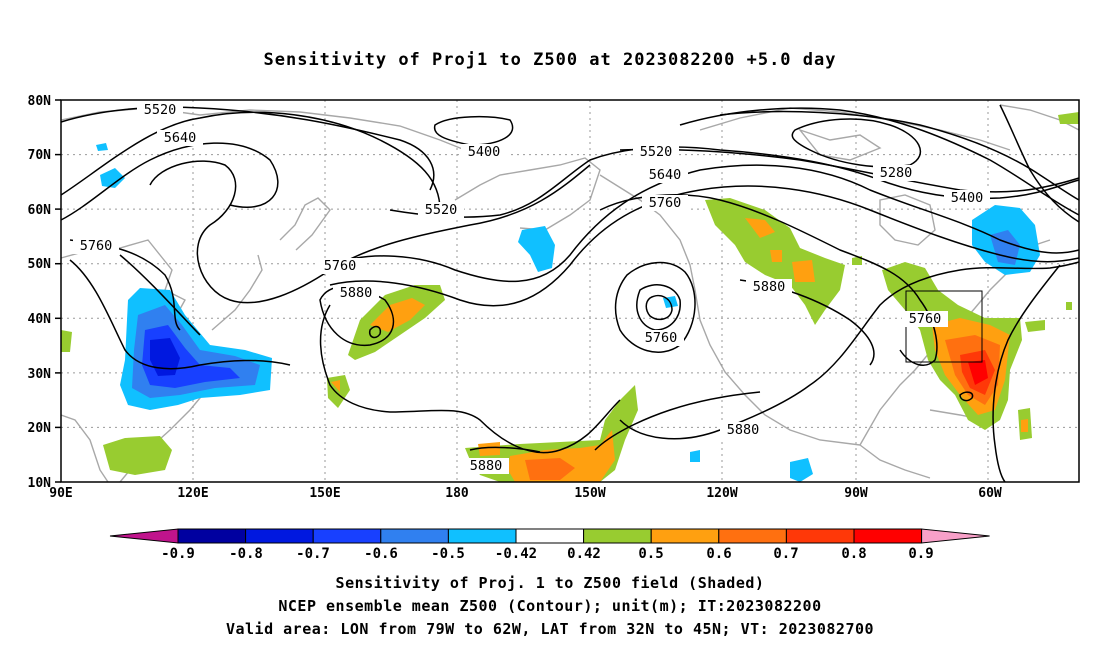 The height and width of the screenshot is (650, 1100). Describe the element at coordinates (516, 554) in the screenshot. I see `colorbar-label: -0.42` at that location.